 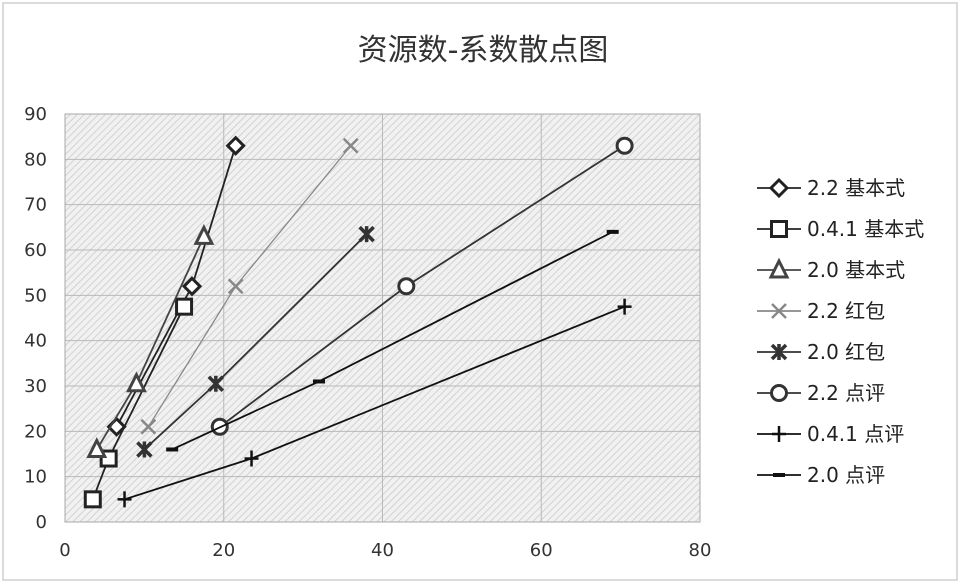 What do you see at coordinates (700, 550) in the screenshot?
I see `x-tick-label: 80` at bounding box center [700, 550].